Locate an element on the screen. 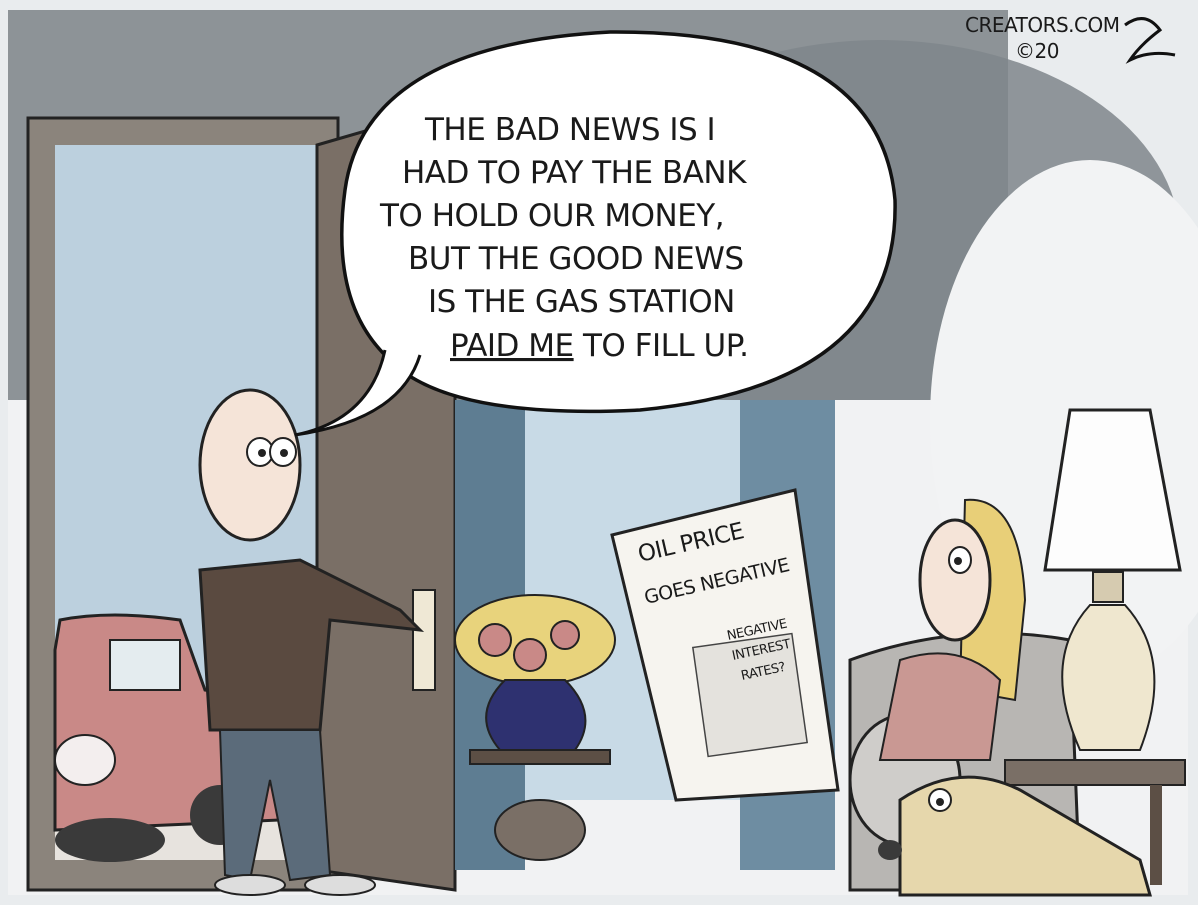 The width and height of the screenshot is (1198, 905). credit-year: ©20 is located at coordinates (1037, 51).